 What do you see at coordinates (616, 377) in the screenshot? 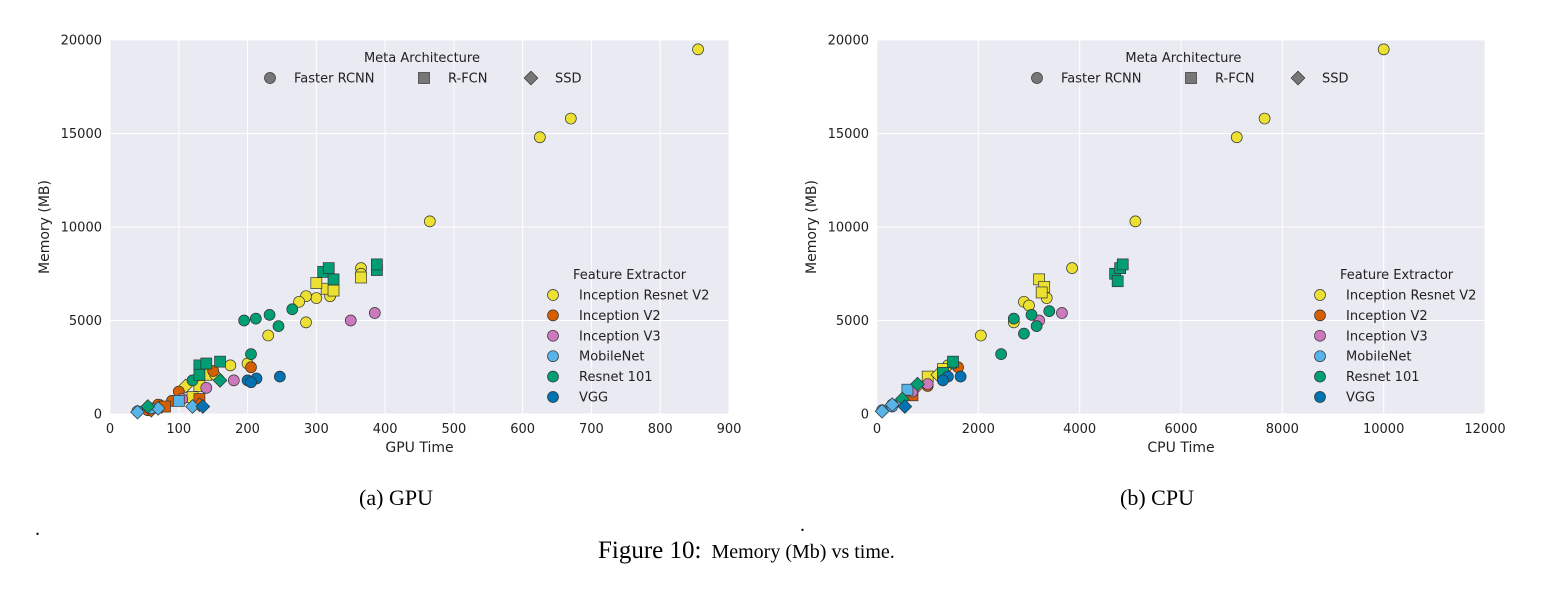
I see `gpu-legend-feature-label: Resnet 101` at bounding box center [616, 377].